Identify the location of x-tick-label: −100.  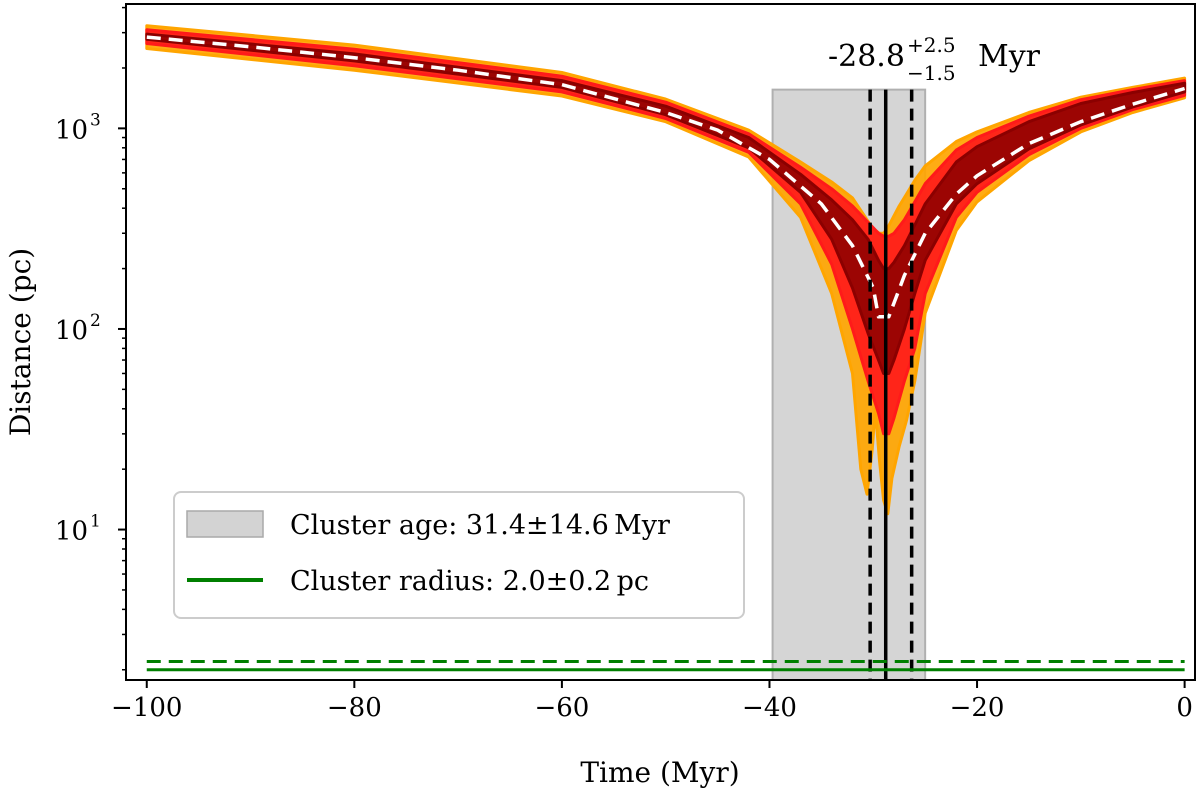
(146, 708).